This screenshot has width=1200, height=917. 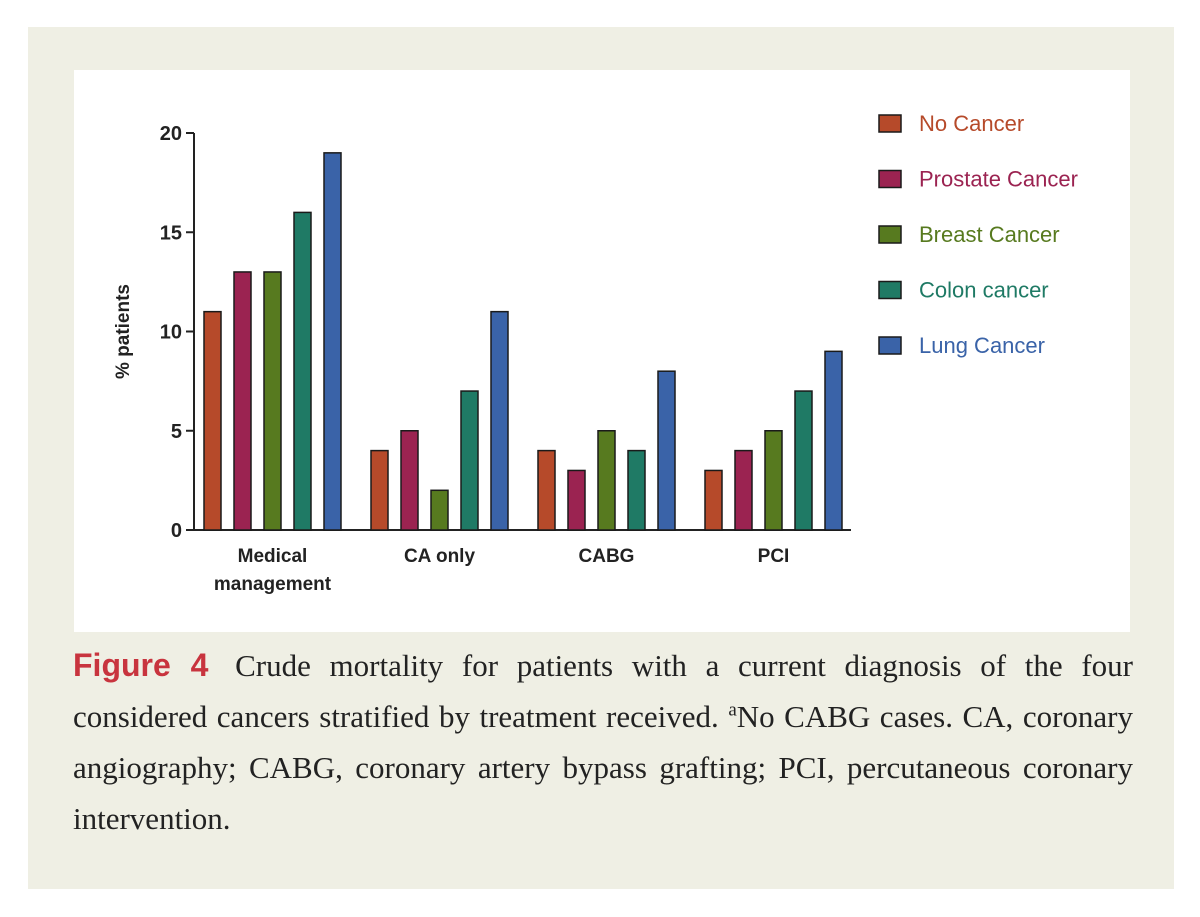 What do you see at coordinates (607, 556) in the screenshot?
I see `x-category-label: CABG` at bounding box center [607, 556].